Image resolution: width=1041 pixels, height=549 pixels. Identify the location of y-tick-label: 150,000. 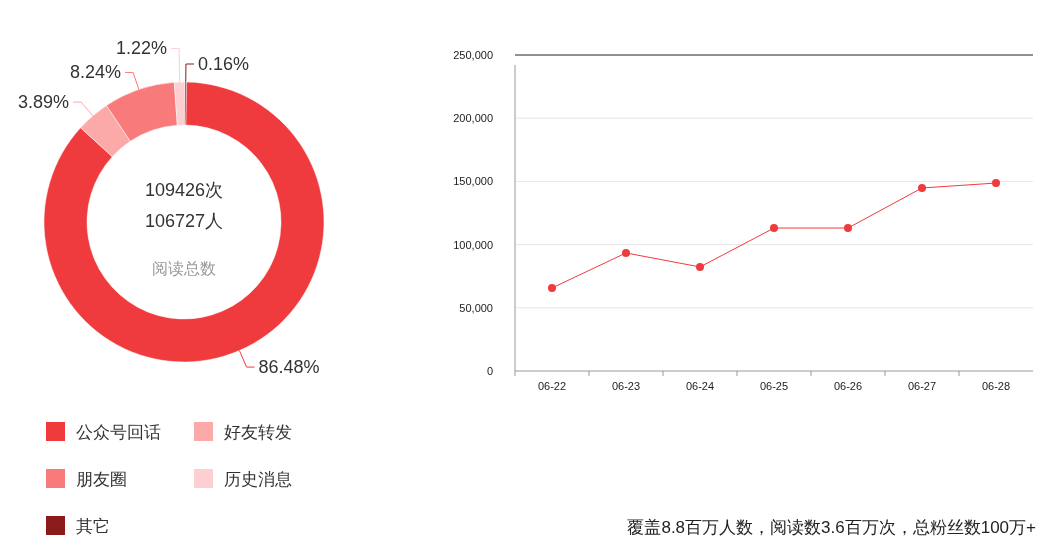
(473, 181).